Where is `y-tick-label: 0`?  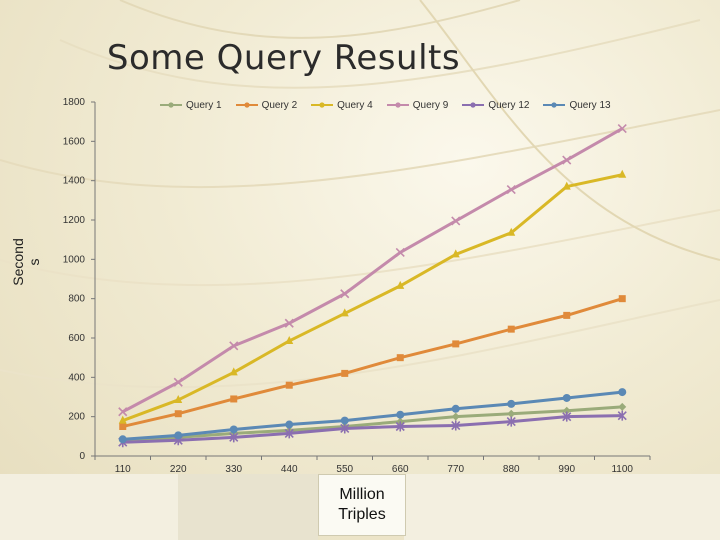 y-tick-label: 0 is located at coordinates (82, 456).